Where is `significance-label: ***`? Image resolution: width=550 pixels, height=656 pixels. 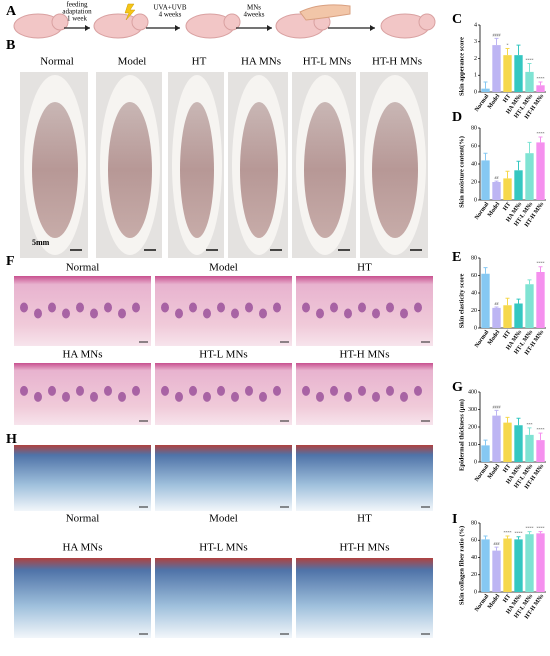
significance-label: *** is located at coordinates (530, 424).